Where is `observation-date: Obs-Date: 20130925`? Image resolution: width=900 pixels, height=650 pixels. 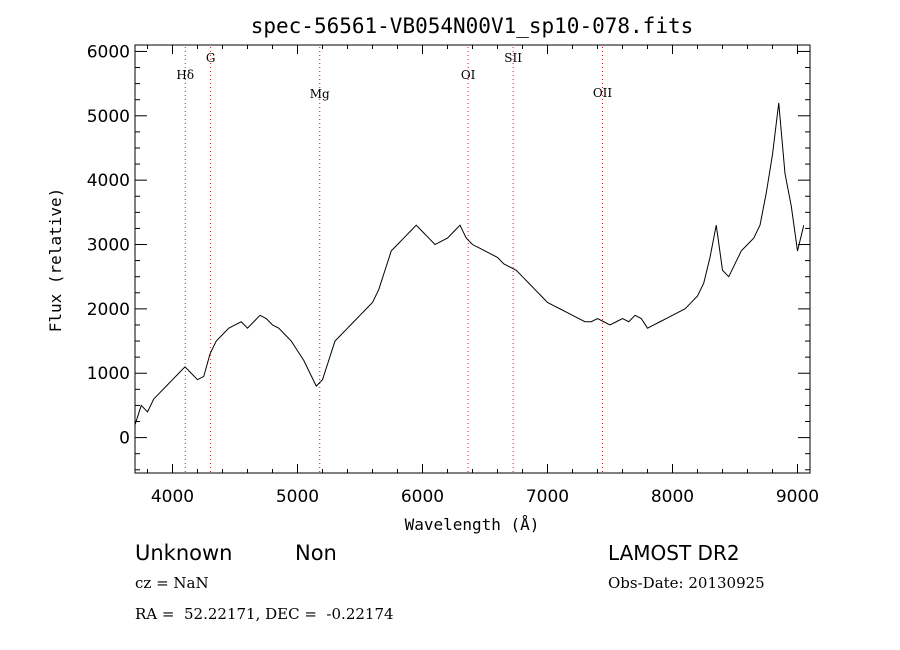 observation-date: Obs-Date: 20130925 is located at coordinates (686, 583).